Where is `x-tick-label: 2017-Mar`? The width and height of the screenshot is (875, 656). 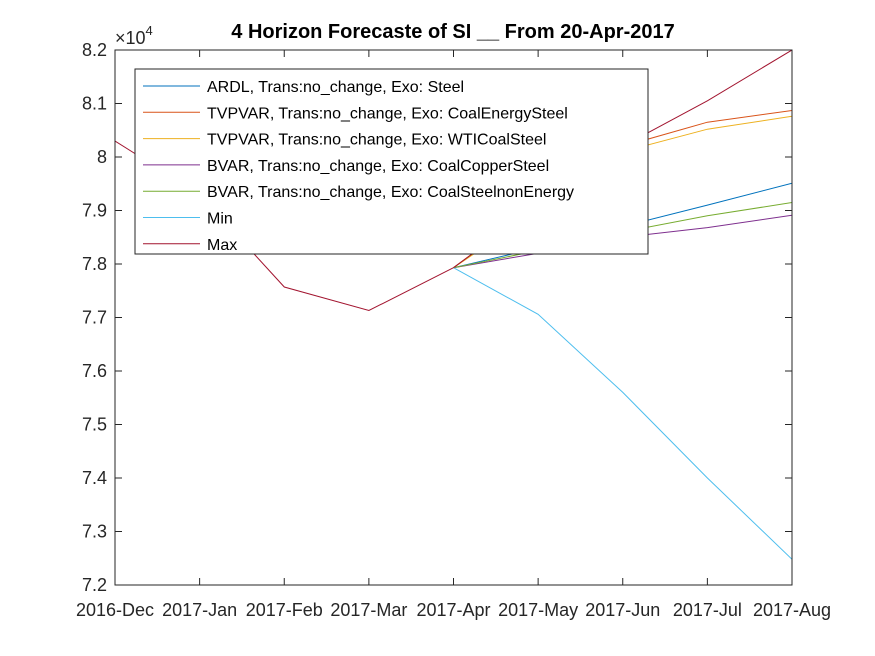
x-tick-label: 2017-Mar is located at coordinates (368, 610).